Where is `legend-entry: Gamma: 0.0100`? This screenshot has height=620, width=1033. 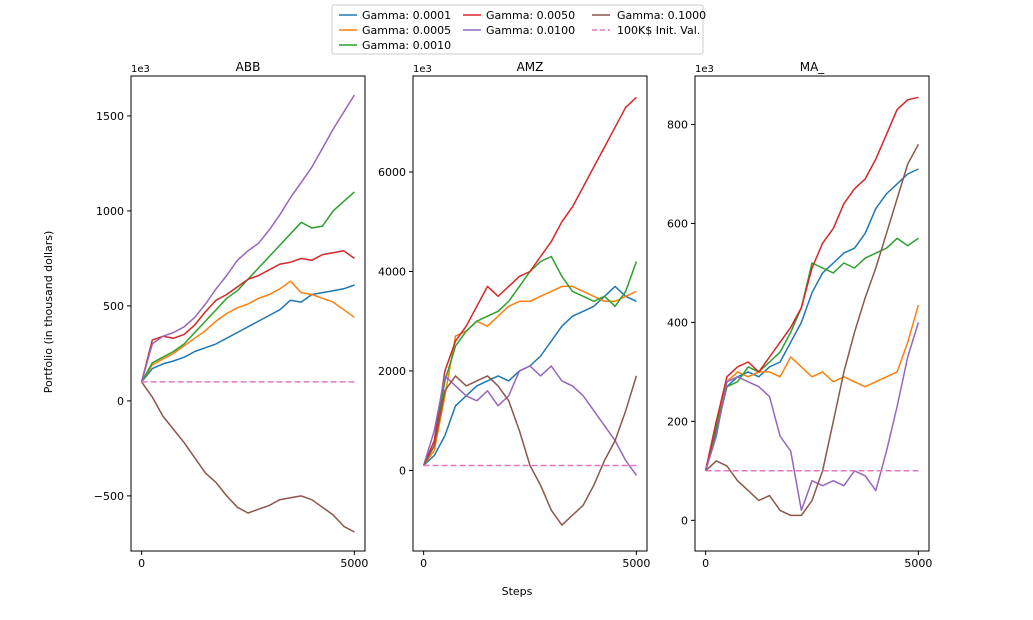
legend-entry: Gamma: 0.0100 is located at coordinates (519, 30).